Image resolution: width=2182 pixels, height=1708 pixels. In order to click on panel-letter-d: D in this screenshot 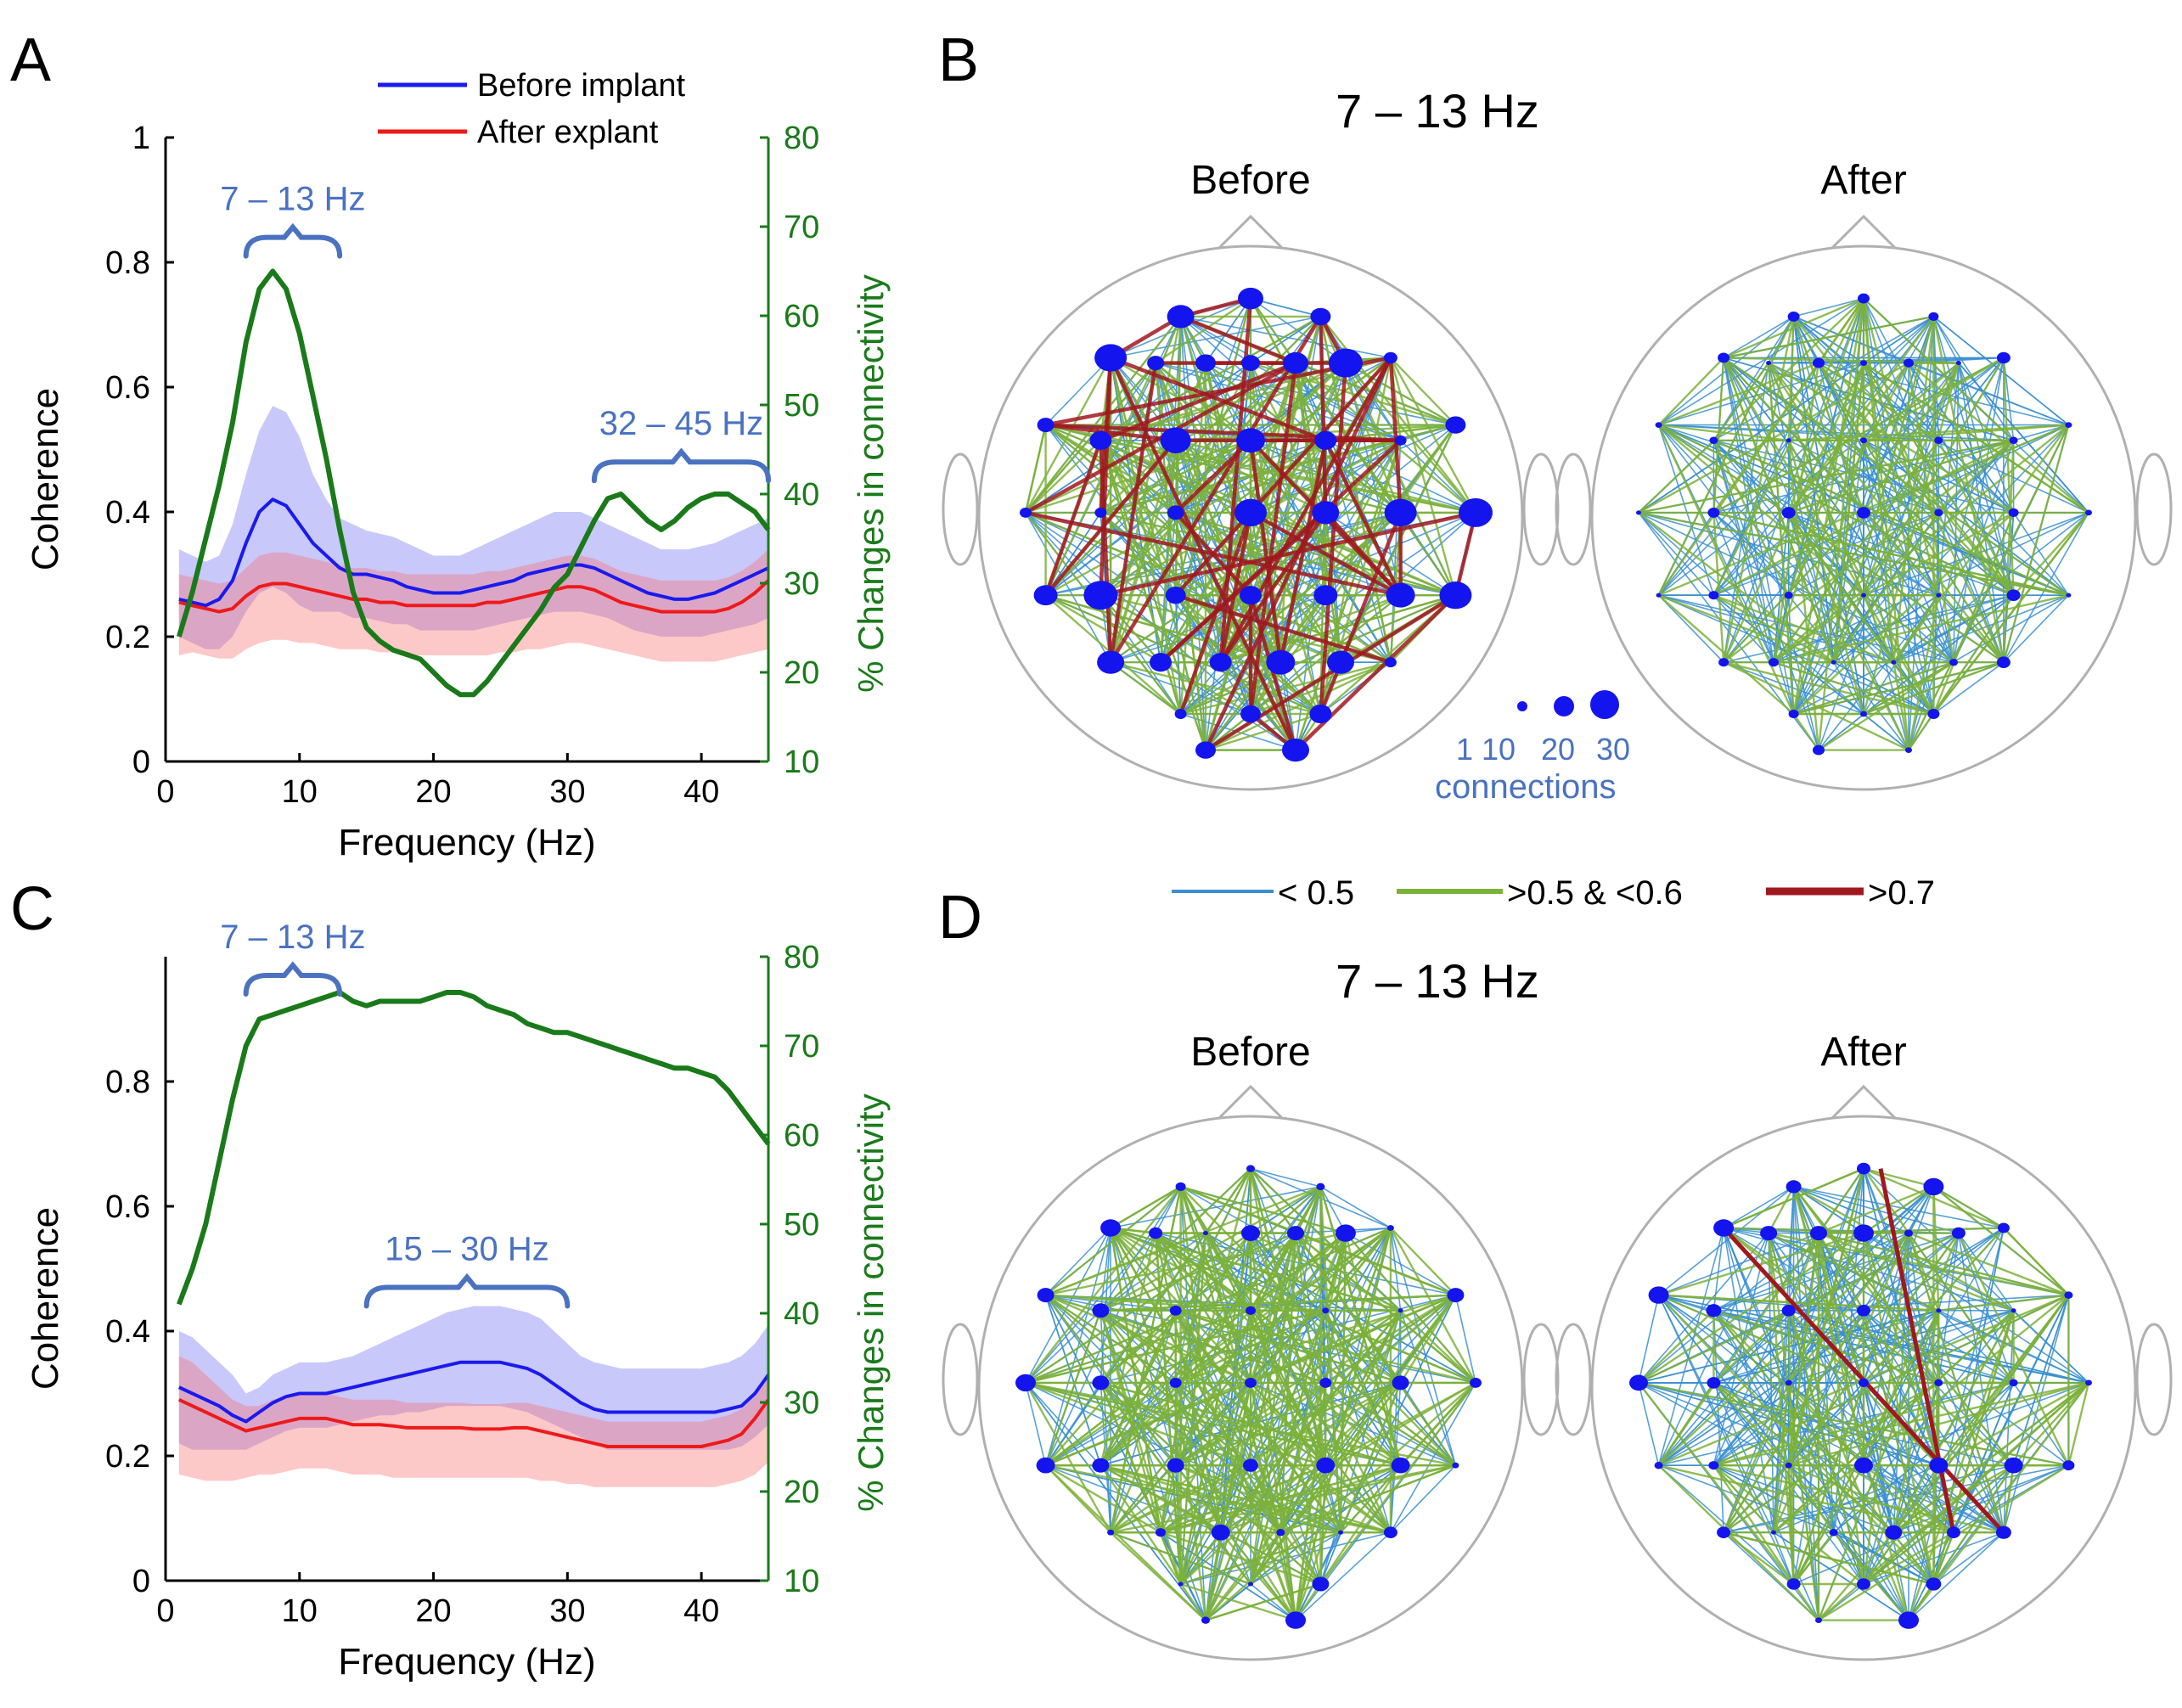, I will do `click(960, 918)`.